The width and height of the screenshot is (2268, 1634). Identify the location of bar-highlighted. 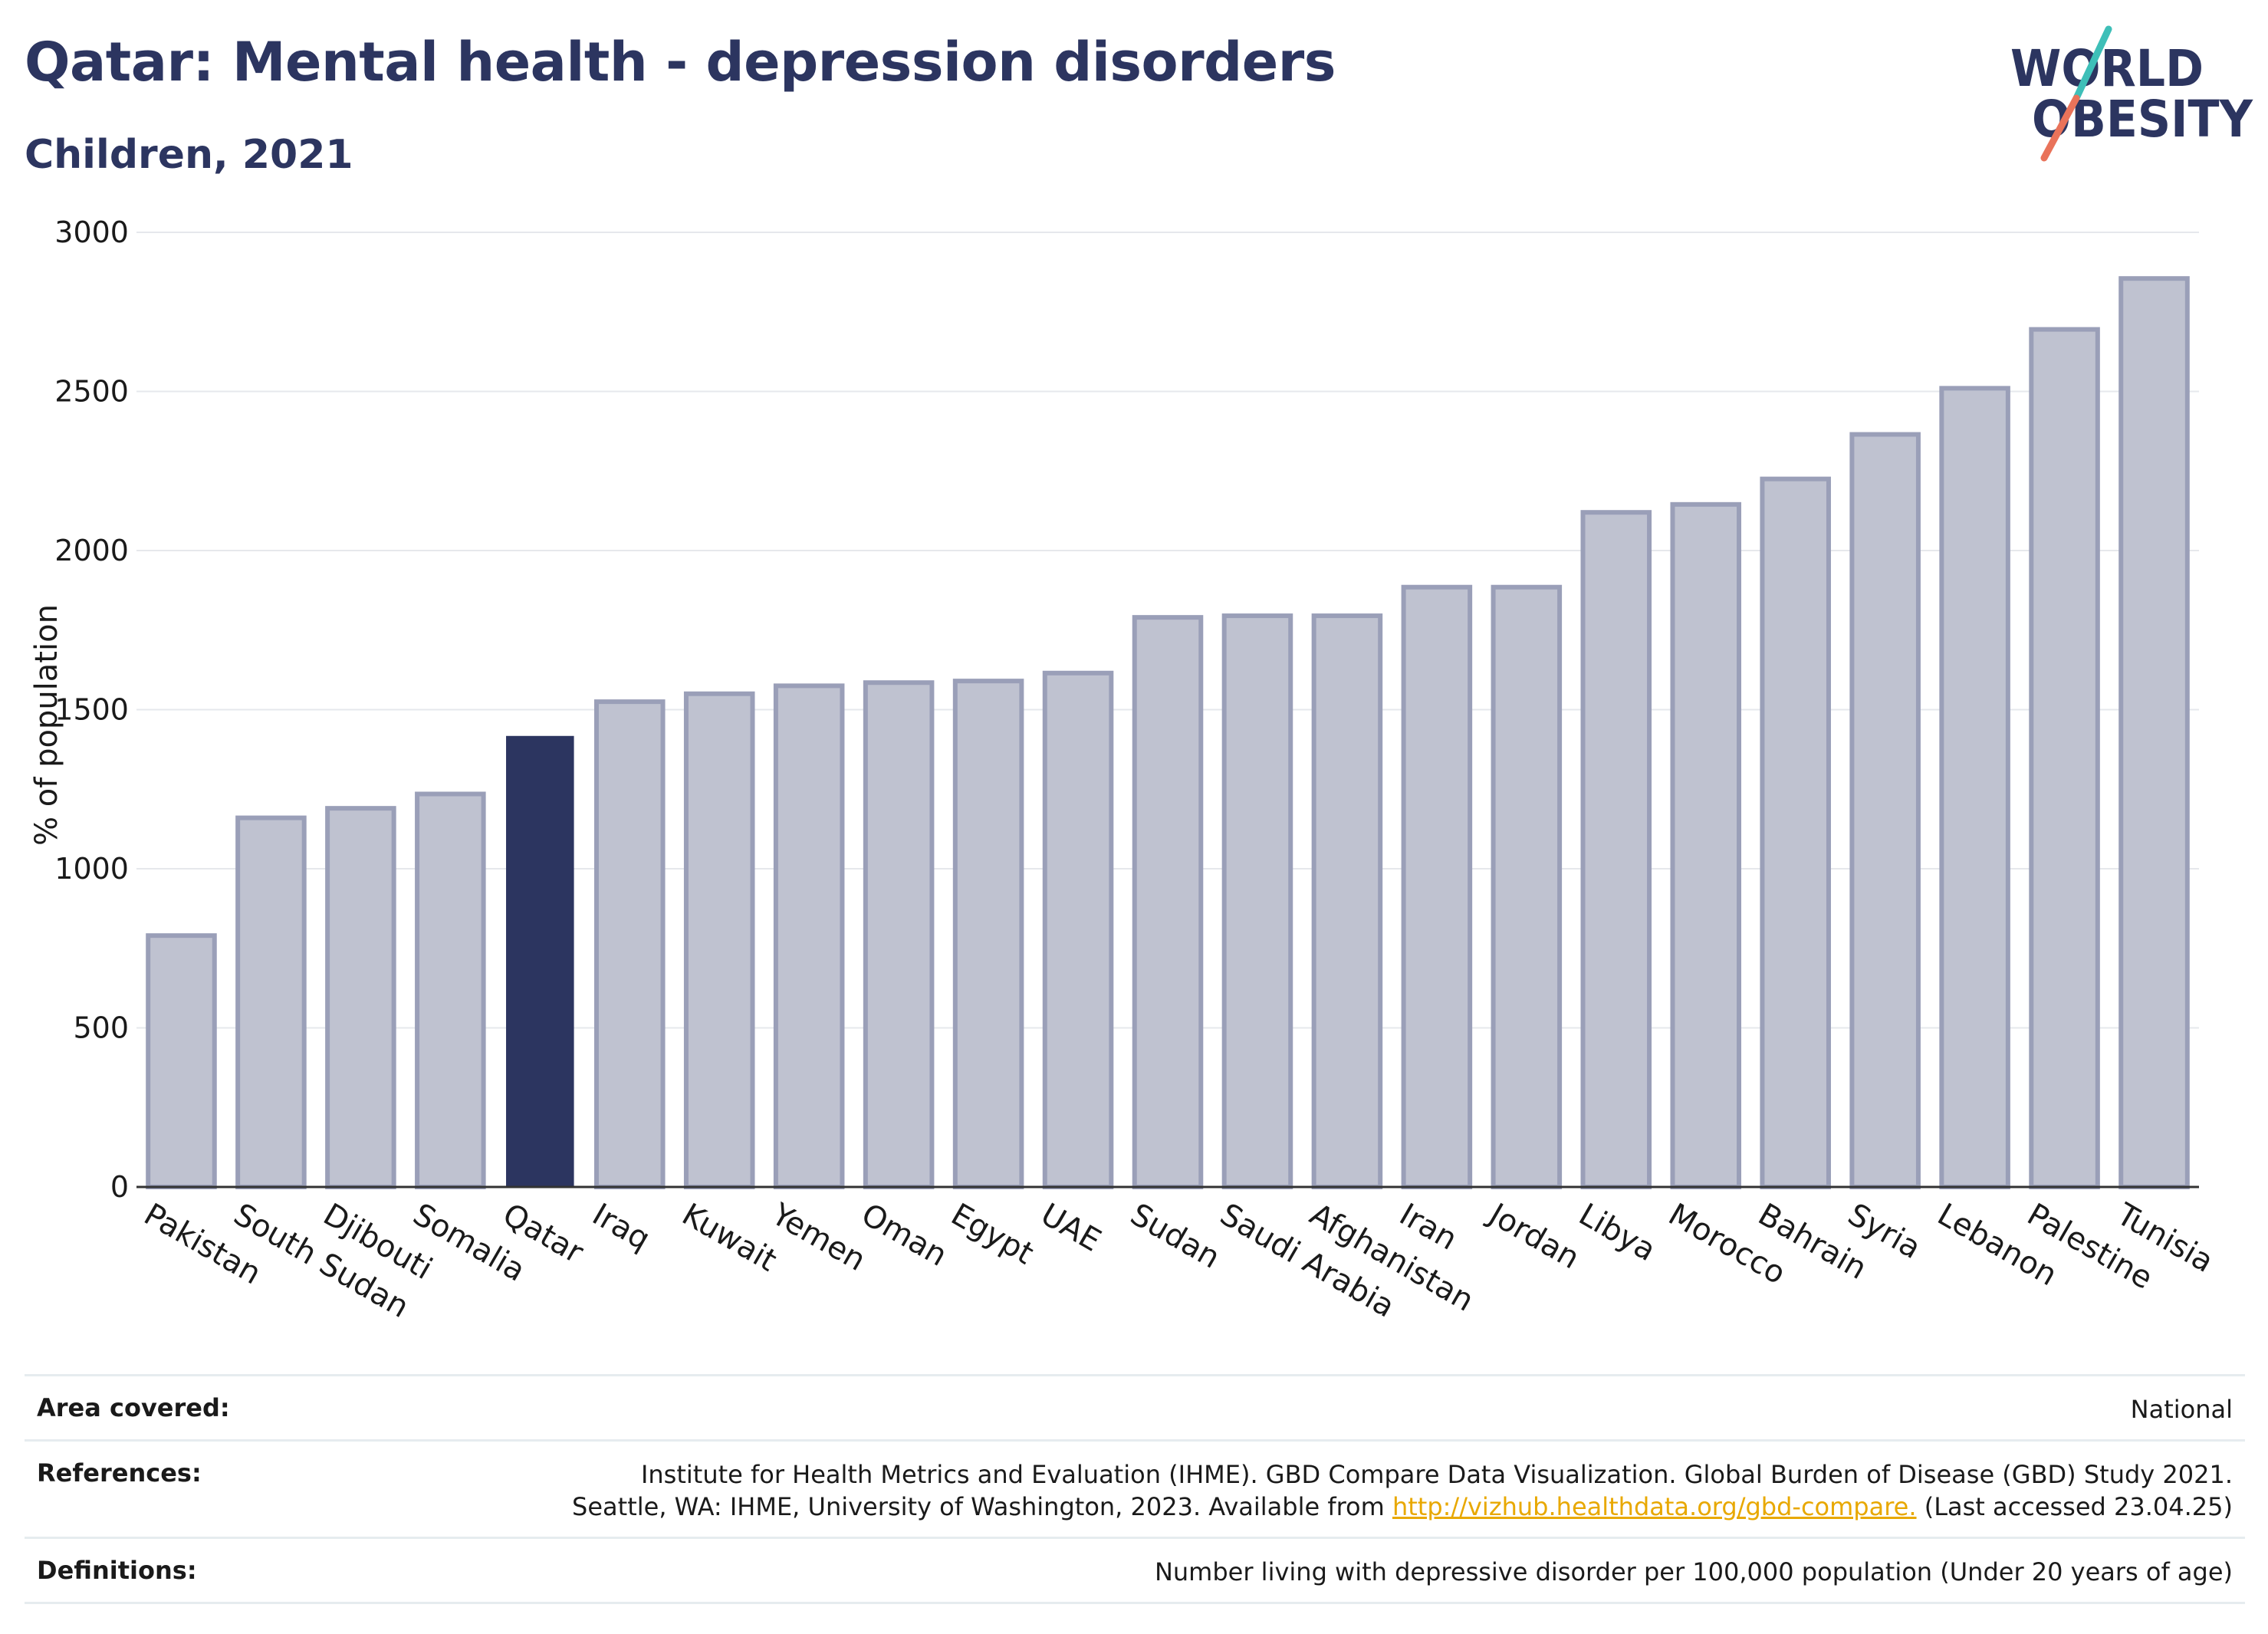
(540, 962).